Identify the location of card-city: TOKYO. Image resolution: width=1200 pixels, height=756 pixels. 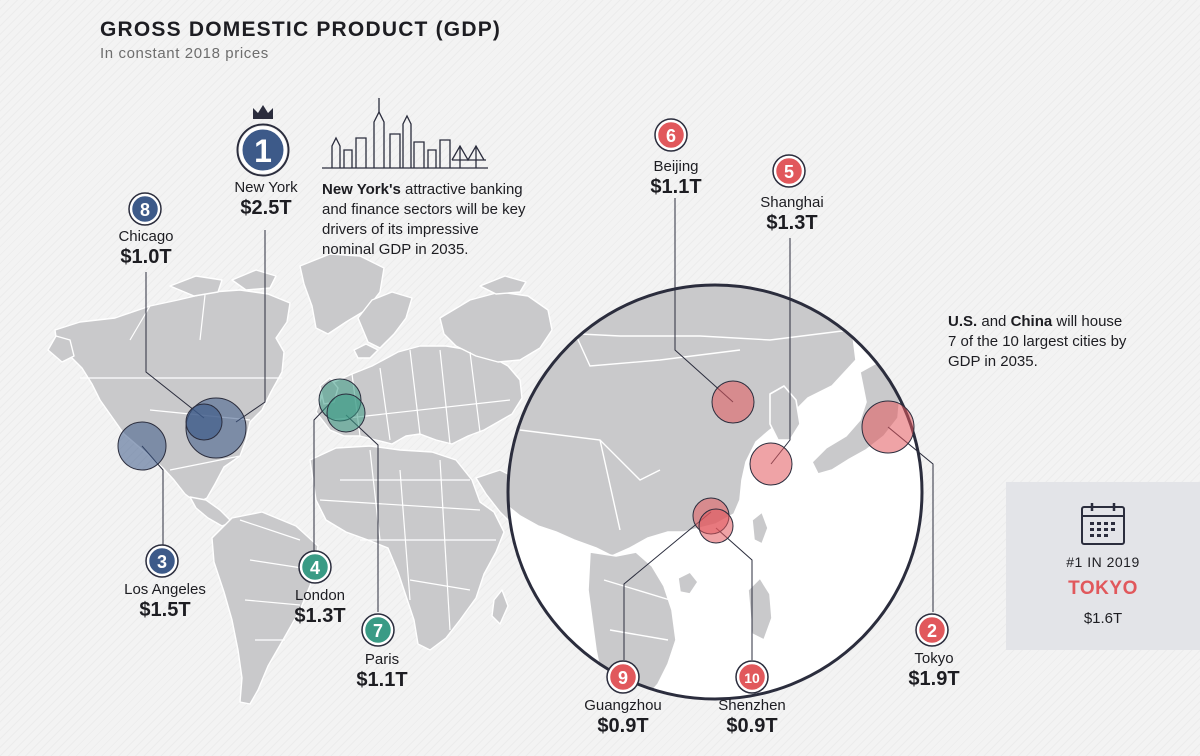
(1103, 588).